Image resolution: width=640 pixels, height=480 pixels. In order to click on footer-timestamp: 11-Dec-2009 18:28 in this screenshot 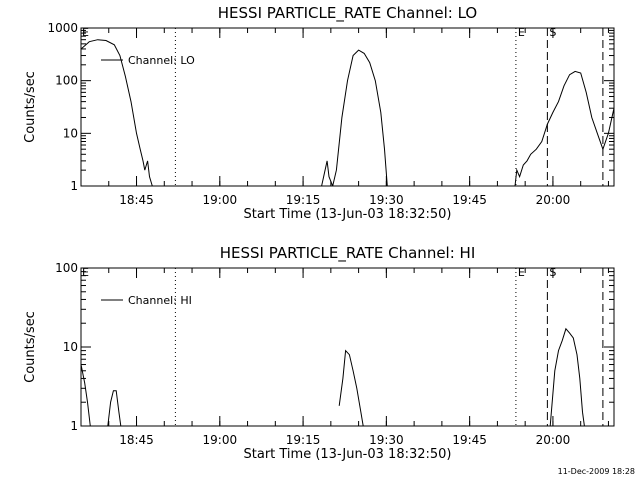, I will do `click(596, 471)`.